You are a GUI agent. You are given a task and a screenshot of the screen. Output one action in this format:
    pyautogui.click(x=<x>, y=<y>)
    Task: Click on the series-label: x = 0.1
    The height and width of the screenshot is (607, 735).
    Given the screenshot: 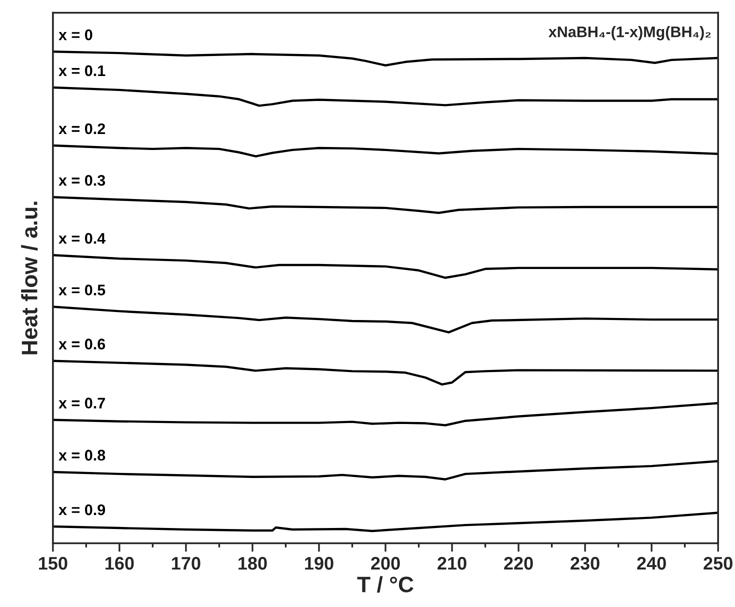 What is the action you would take?
    pyautogui.click(x=82, y=70)
    